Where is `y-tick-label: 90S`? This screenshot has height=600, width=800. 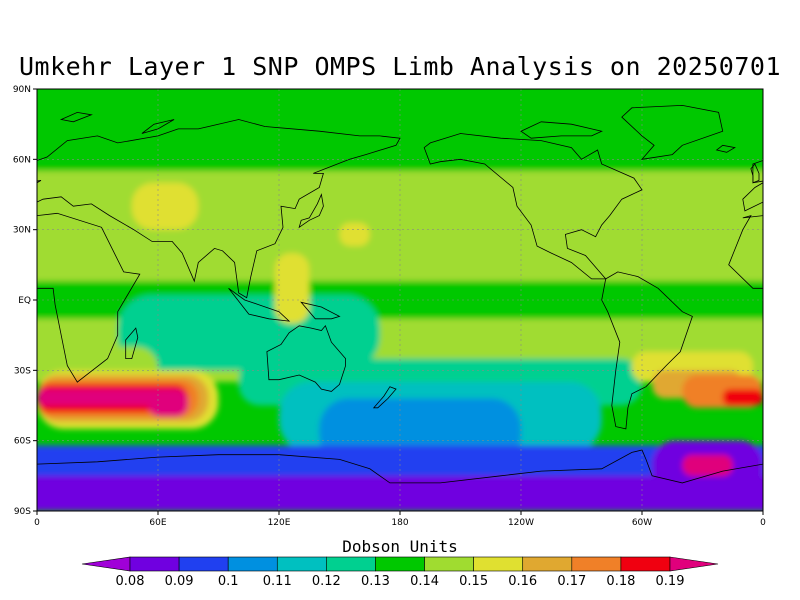
y-tick-label: 90S is located at coordinates (22, 512).